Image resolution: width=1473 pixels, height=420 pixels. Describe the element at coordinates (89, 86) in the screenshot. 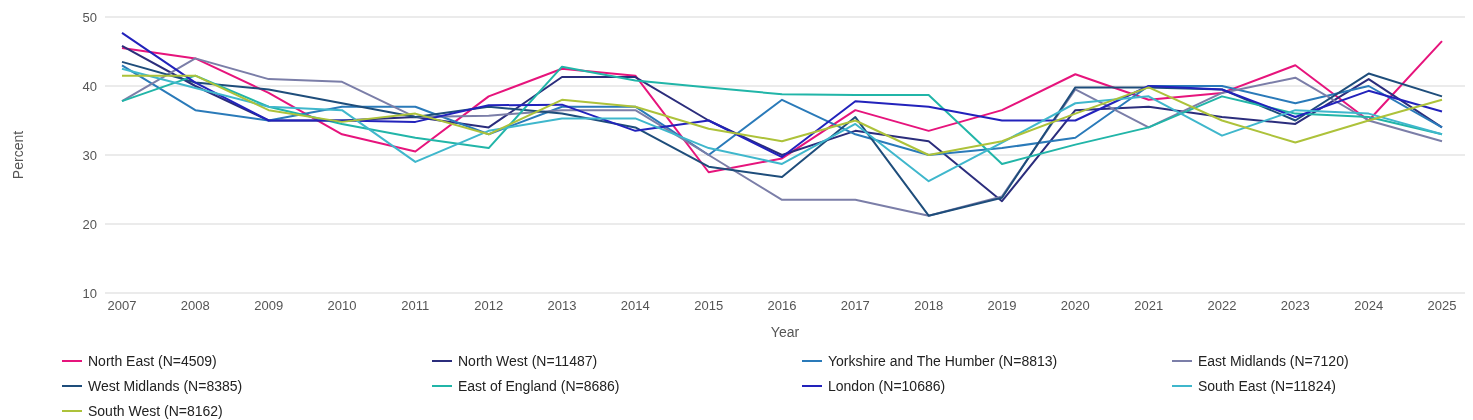

I see `y-tick-label: 40` at that location.